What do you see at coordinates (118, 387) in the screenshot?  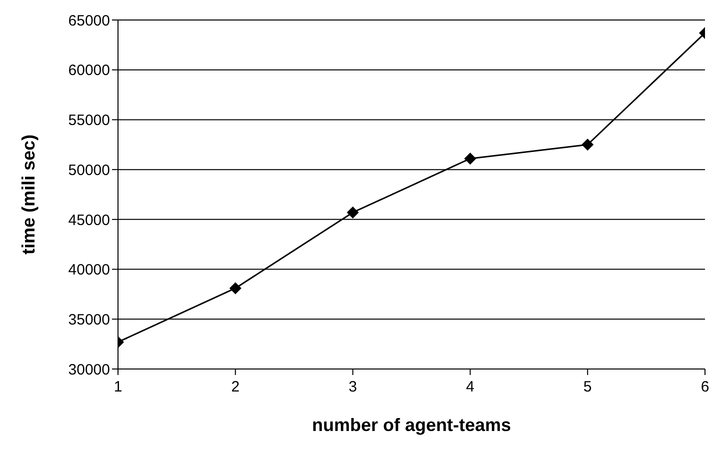 I see `x-tick-label: 1` at bounding box center [118, 387].